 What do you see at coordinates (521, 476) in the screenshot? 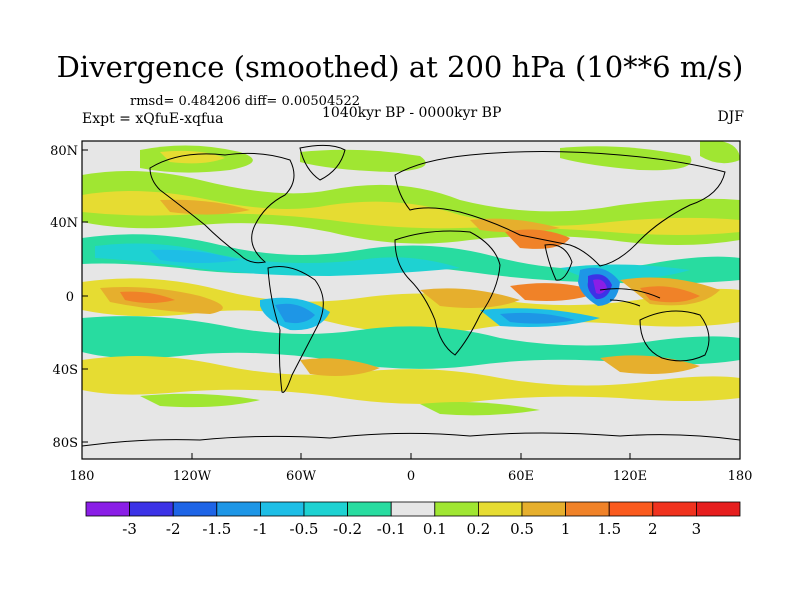
I see `lon-label: 60E` at bounding box center [521, 476].